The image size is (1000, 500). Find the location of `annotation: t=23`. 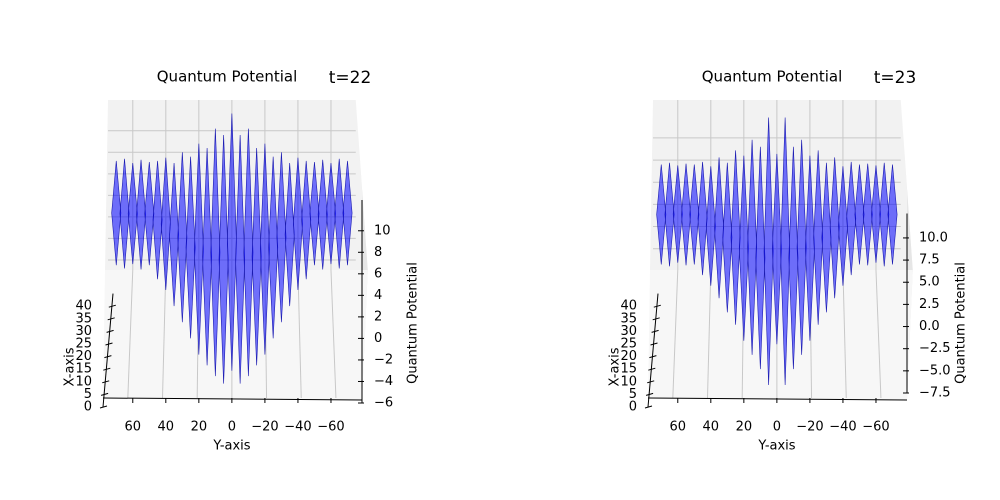

annotation: t=23 is located at coordinates (895, 78).